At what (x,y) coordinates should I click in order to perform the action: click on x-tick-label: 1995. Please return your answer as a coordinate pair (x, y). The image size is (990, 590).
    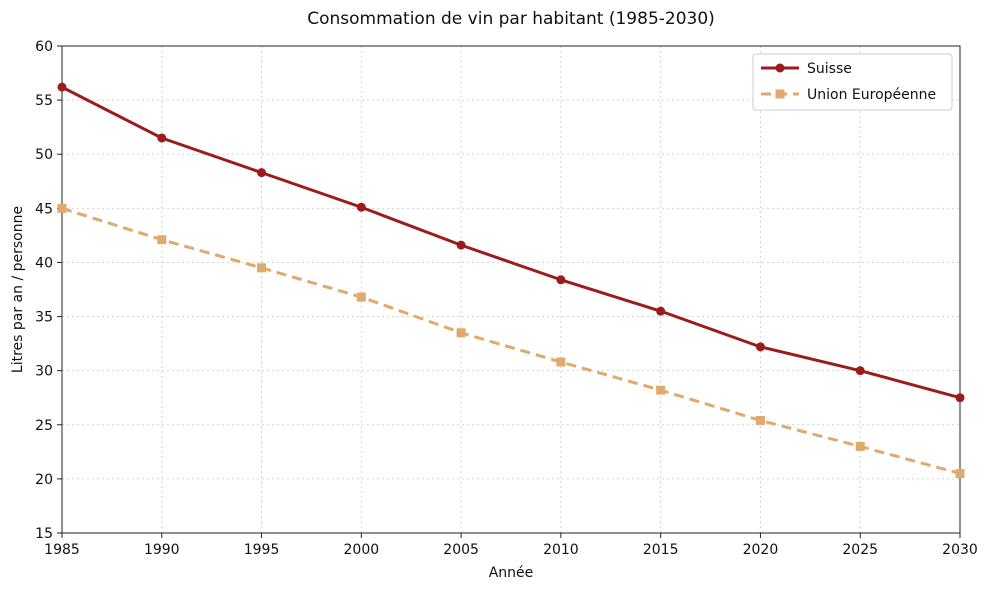
    Looking at the image, I should click on (262, 550).